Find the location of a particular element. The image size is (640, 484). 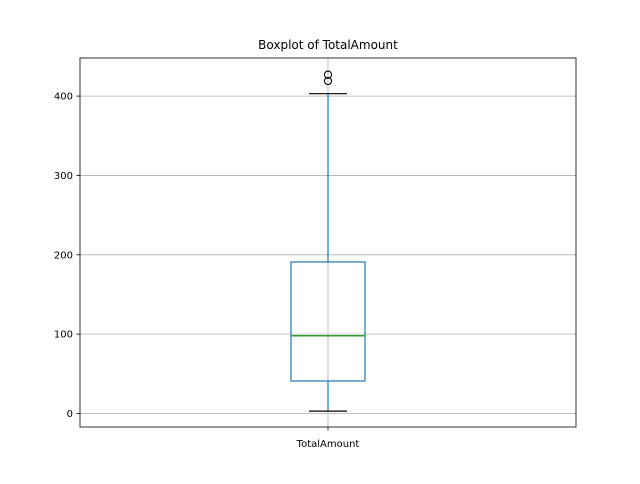

chart-title: Boxplot of TotalAmount is located at coordinates (328, 45).